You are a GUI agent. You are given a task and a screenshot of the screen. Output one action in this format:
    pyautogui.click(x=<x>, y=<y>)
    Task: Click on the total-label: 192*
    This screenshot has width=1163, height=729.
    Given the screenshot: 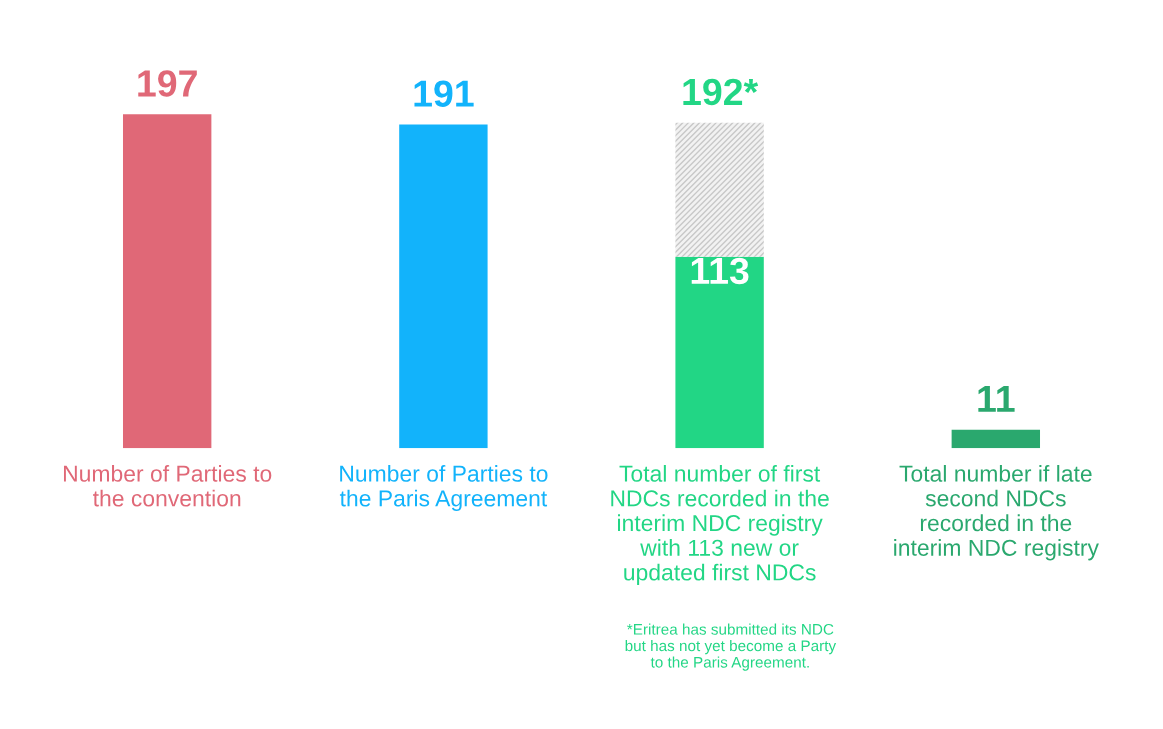 What is the action you would take?
    pyautogui.click(x=721, y=92)
    